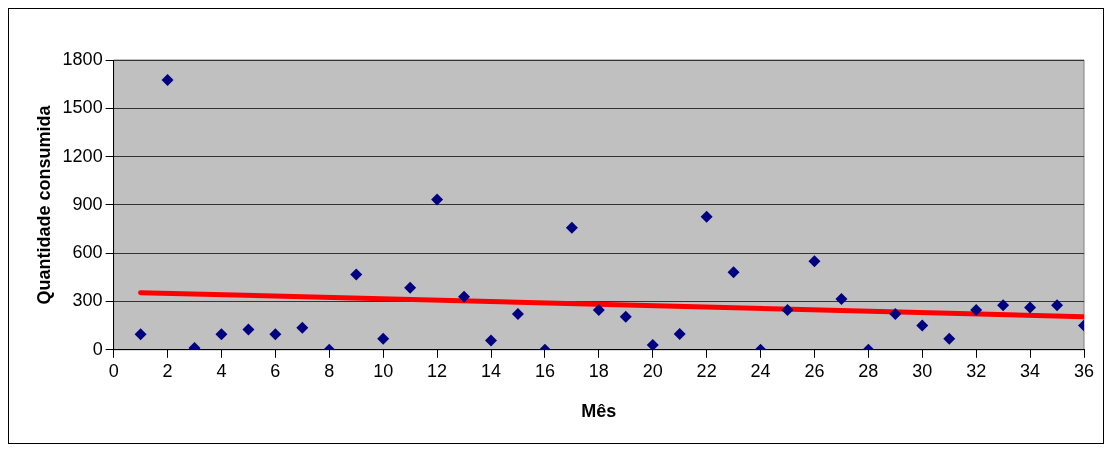 The image size is (1114, 455). What do you see at coordinates (87, 203) in the screenshot?
I see `y-tick-label: 900` at bounding box center [87, 203].